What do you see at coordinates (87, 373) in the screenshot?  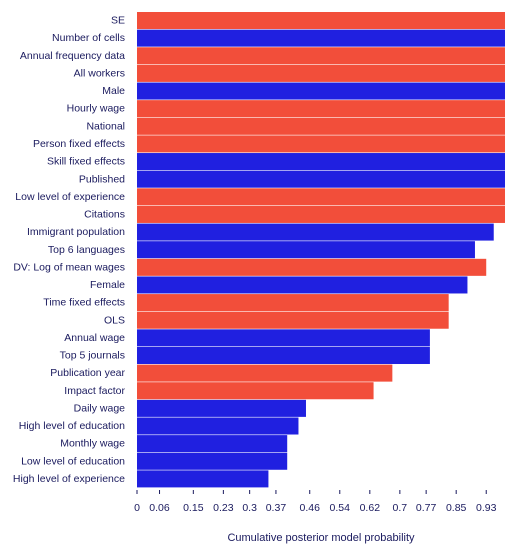 I see `row-label: Publication year` at bounding box center [87, 373].